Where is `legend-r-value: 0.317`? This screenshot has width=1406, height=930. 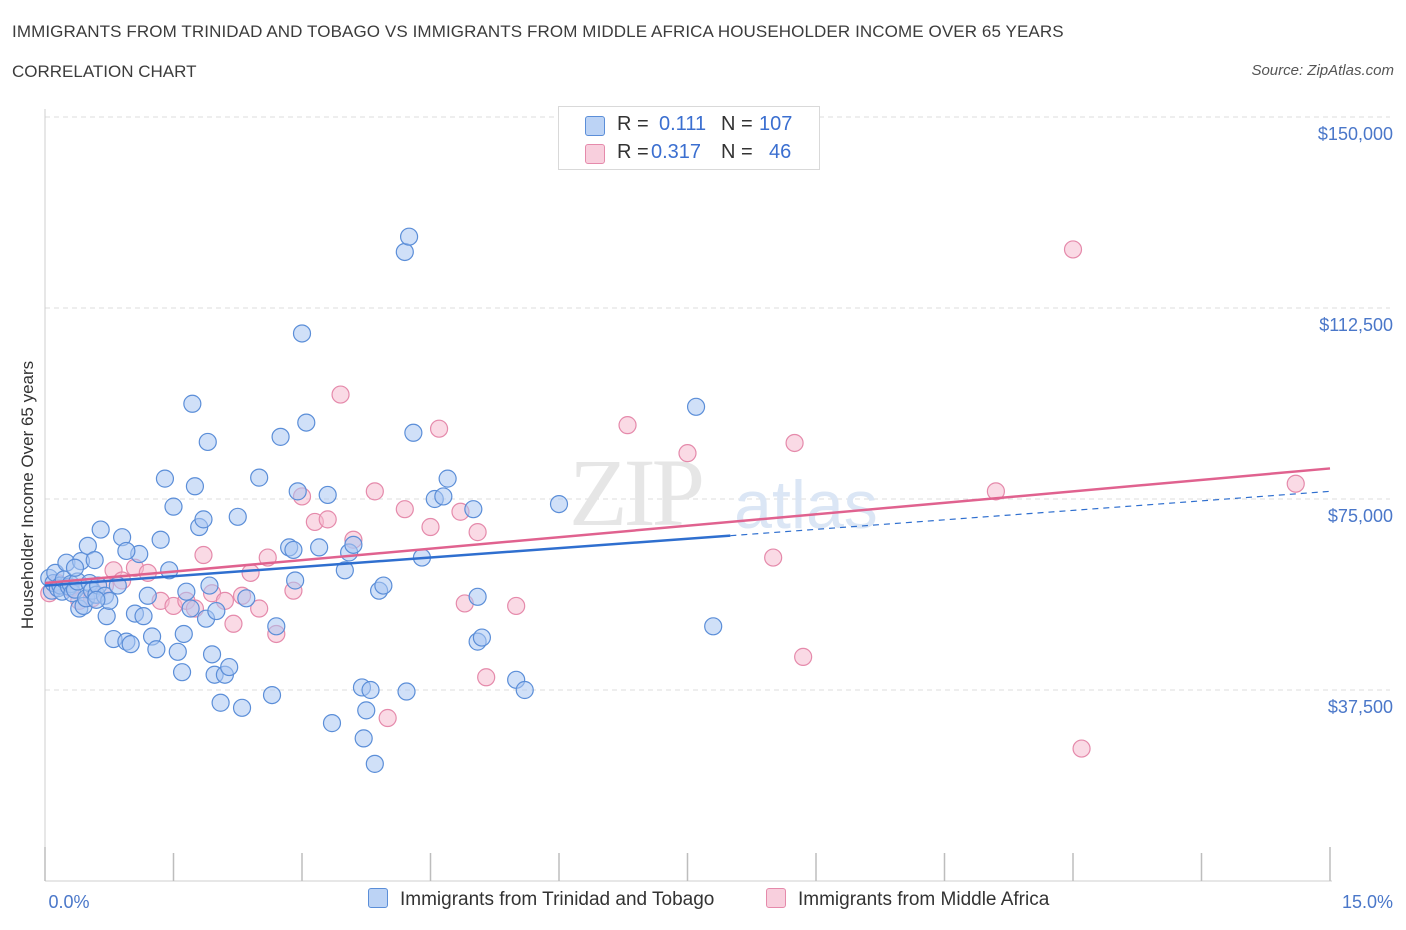 legend-r-value: 0.317 is located at coordinates (676, 152).